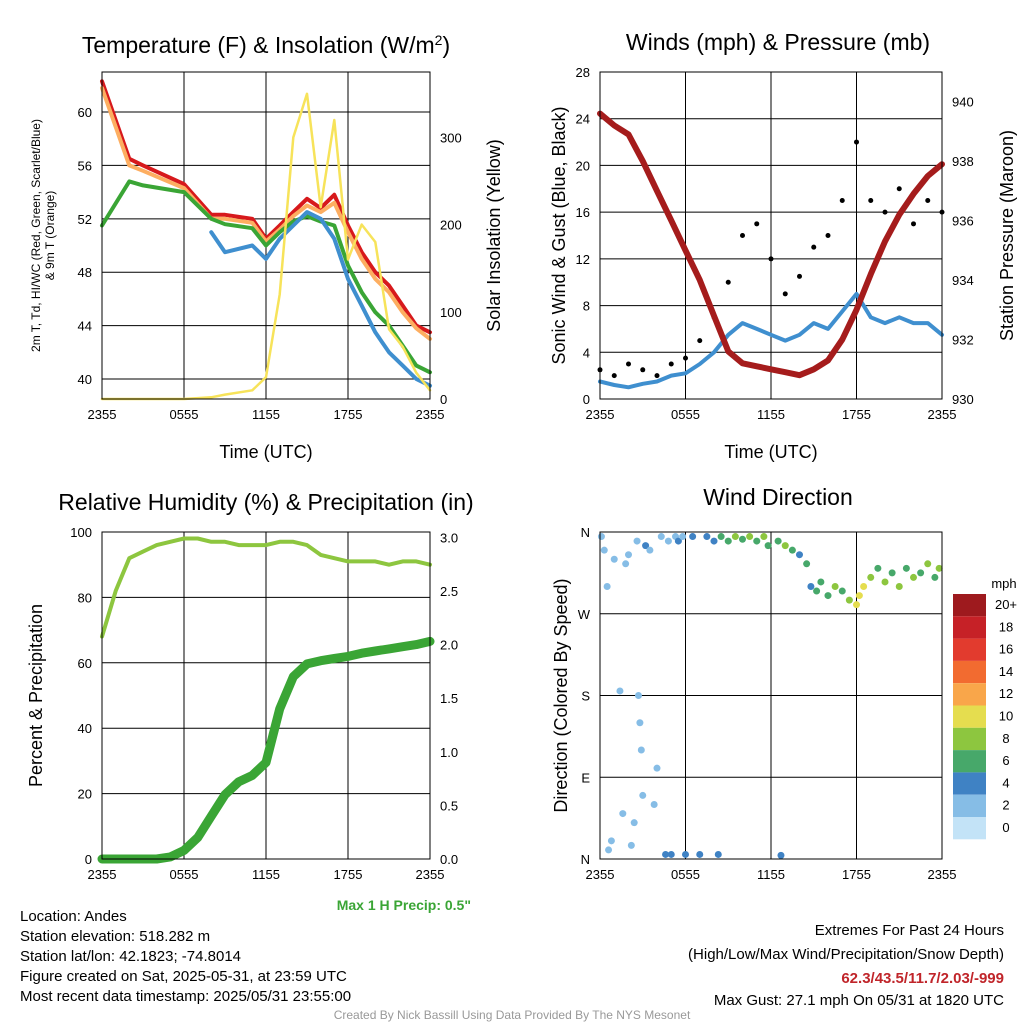  Describe the element at coordinates (559, 235) in the screenshot. I see `y-axis-label: Sonic Wind & Gust (Blue, Black)` at that location.